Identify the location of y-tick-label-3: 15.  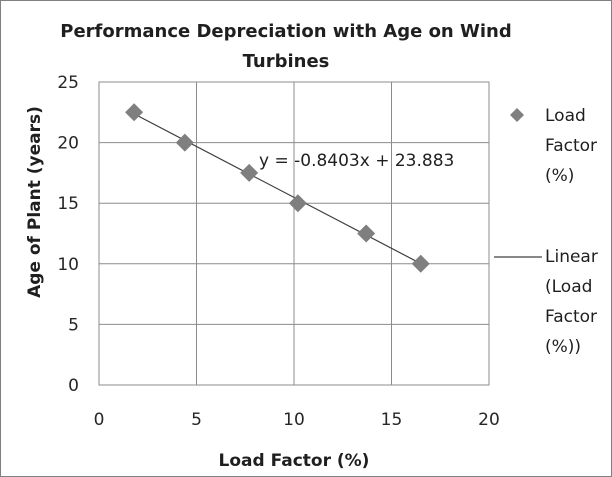
(68, 204).